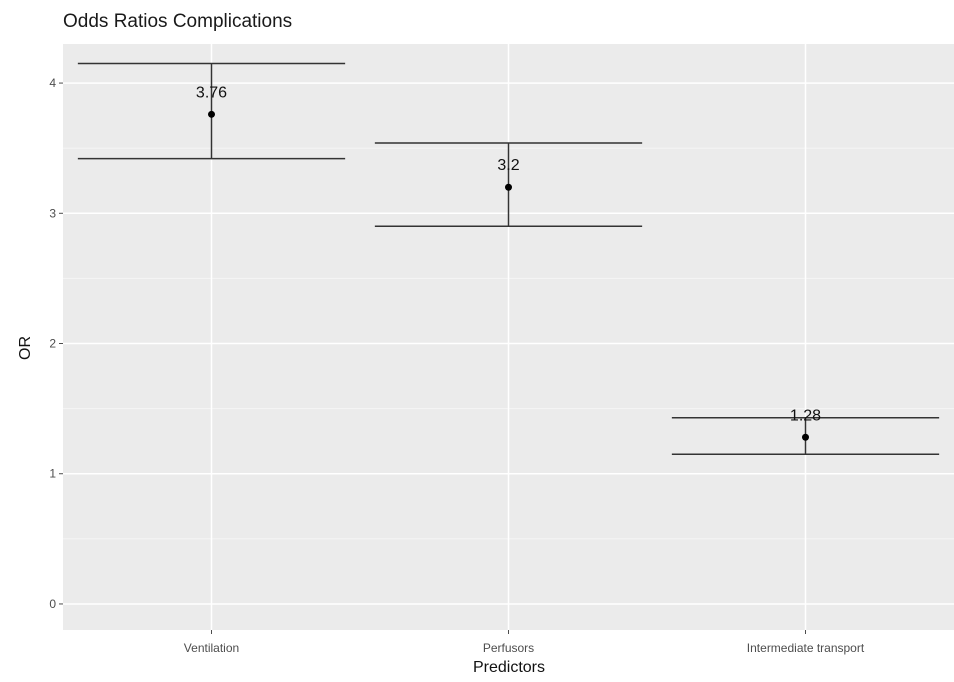 The height and width of the screenshot is (682, 954). I want to click on y-tick-label: 1, so click(52, 474).